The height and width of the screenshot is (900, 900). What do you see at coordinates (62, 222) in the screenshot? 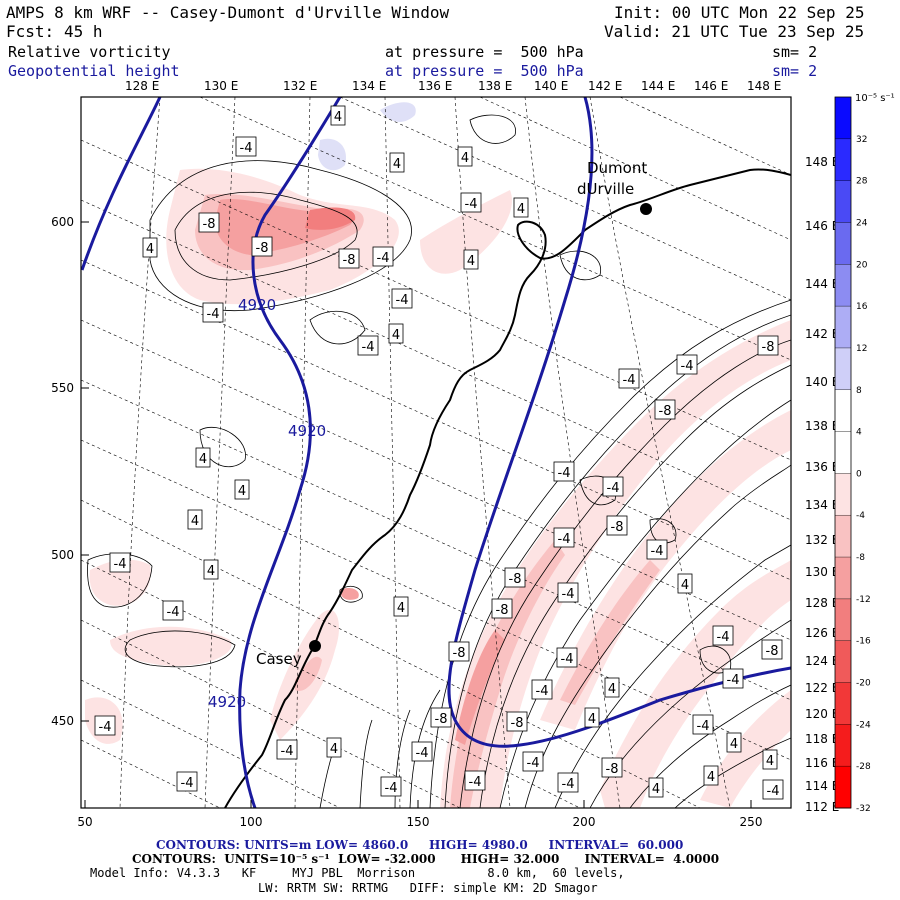
I see `y-tick-label: 600` at bounding box center [62, 222].